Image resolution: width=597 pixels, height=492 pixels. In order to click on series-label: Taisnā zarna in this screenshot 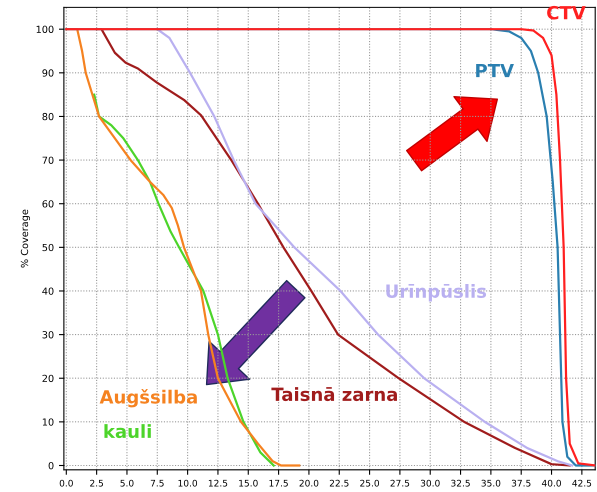, I will do `click(334, 394)`.